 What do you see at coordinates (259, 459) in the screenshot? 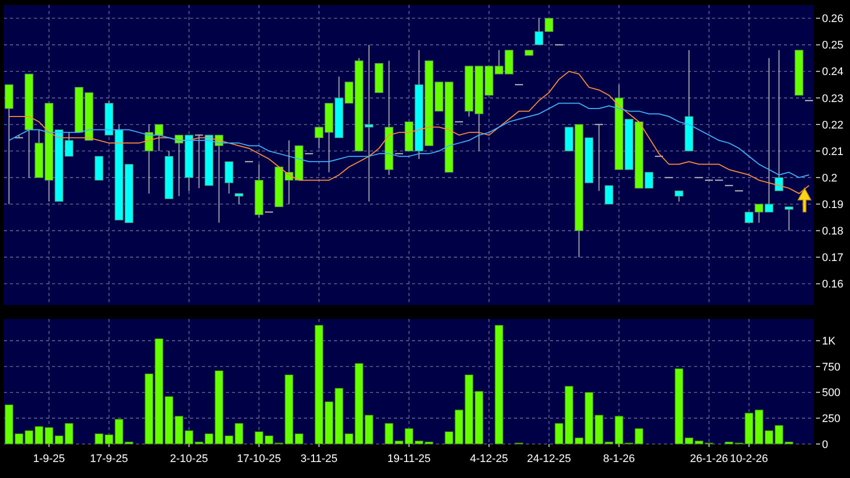
I see `x-tick-label: 17-10-25` at bounding box center [259, 459].